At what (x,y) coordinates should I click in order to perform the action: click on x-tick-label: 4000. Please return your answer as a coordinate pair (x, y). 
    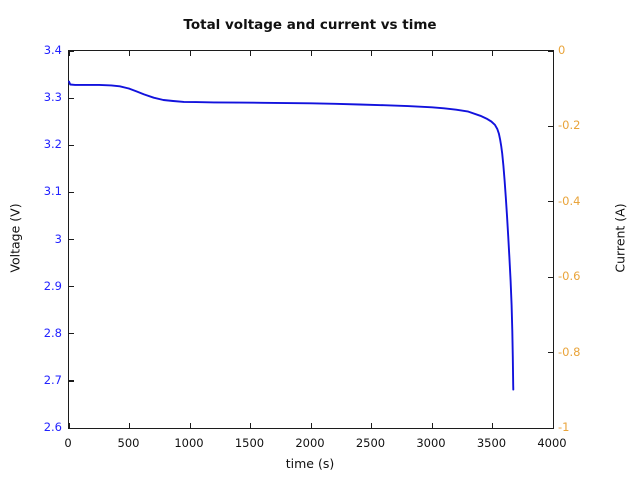
    Looking at the image, I should click on (552, 443).